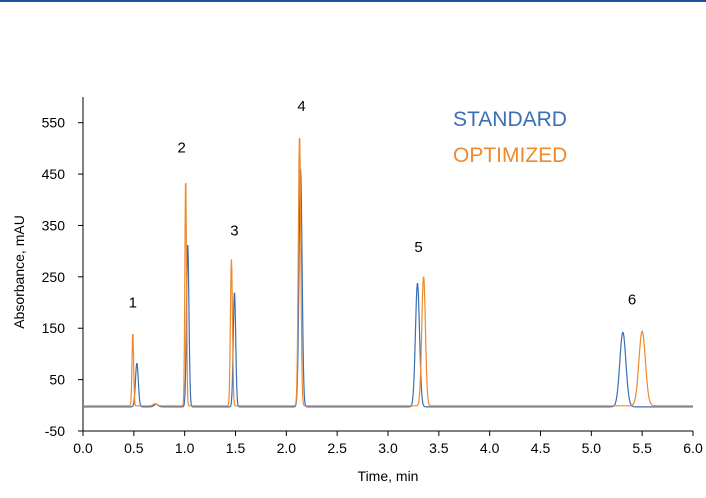  Describe the element at coordinates (337, 448) in the screenshot. I see `x-tick-label: 2.5` at that location.